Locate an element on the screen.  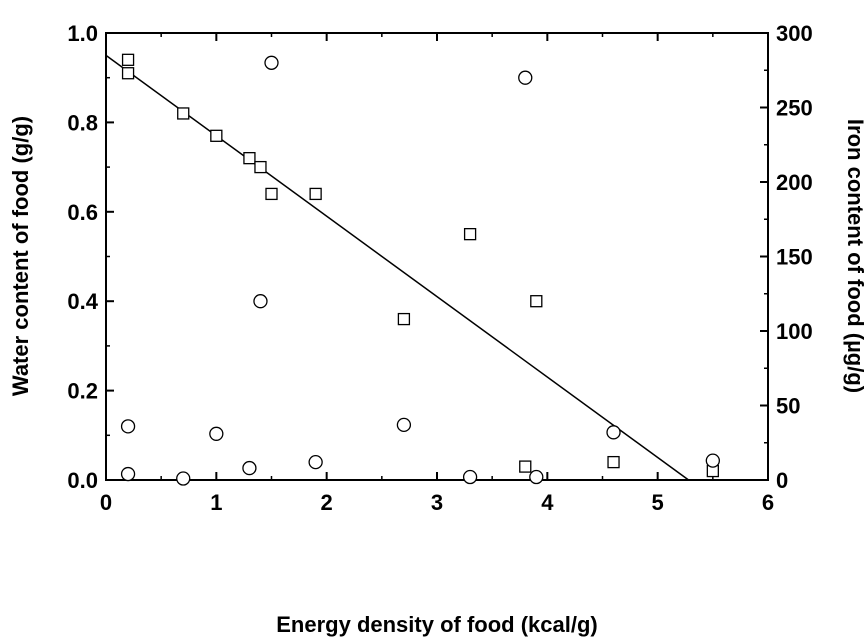
y2-tick-label: 100 is located at coordinates (794, 331).